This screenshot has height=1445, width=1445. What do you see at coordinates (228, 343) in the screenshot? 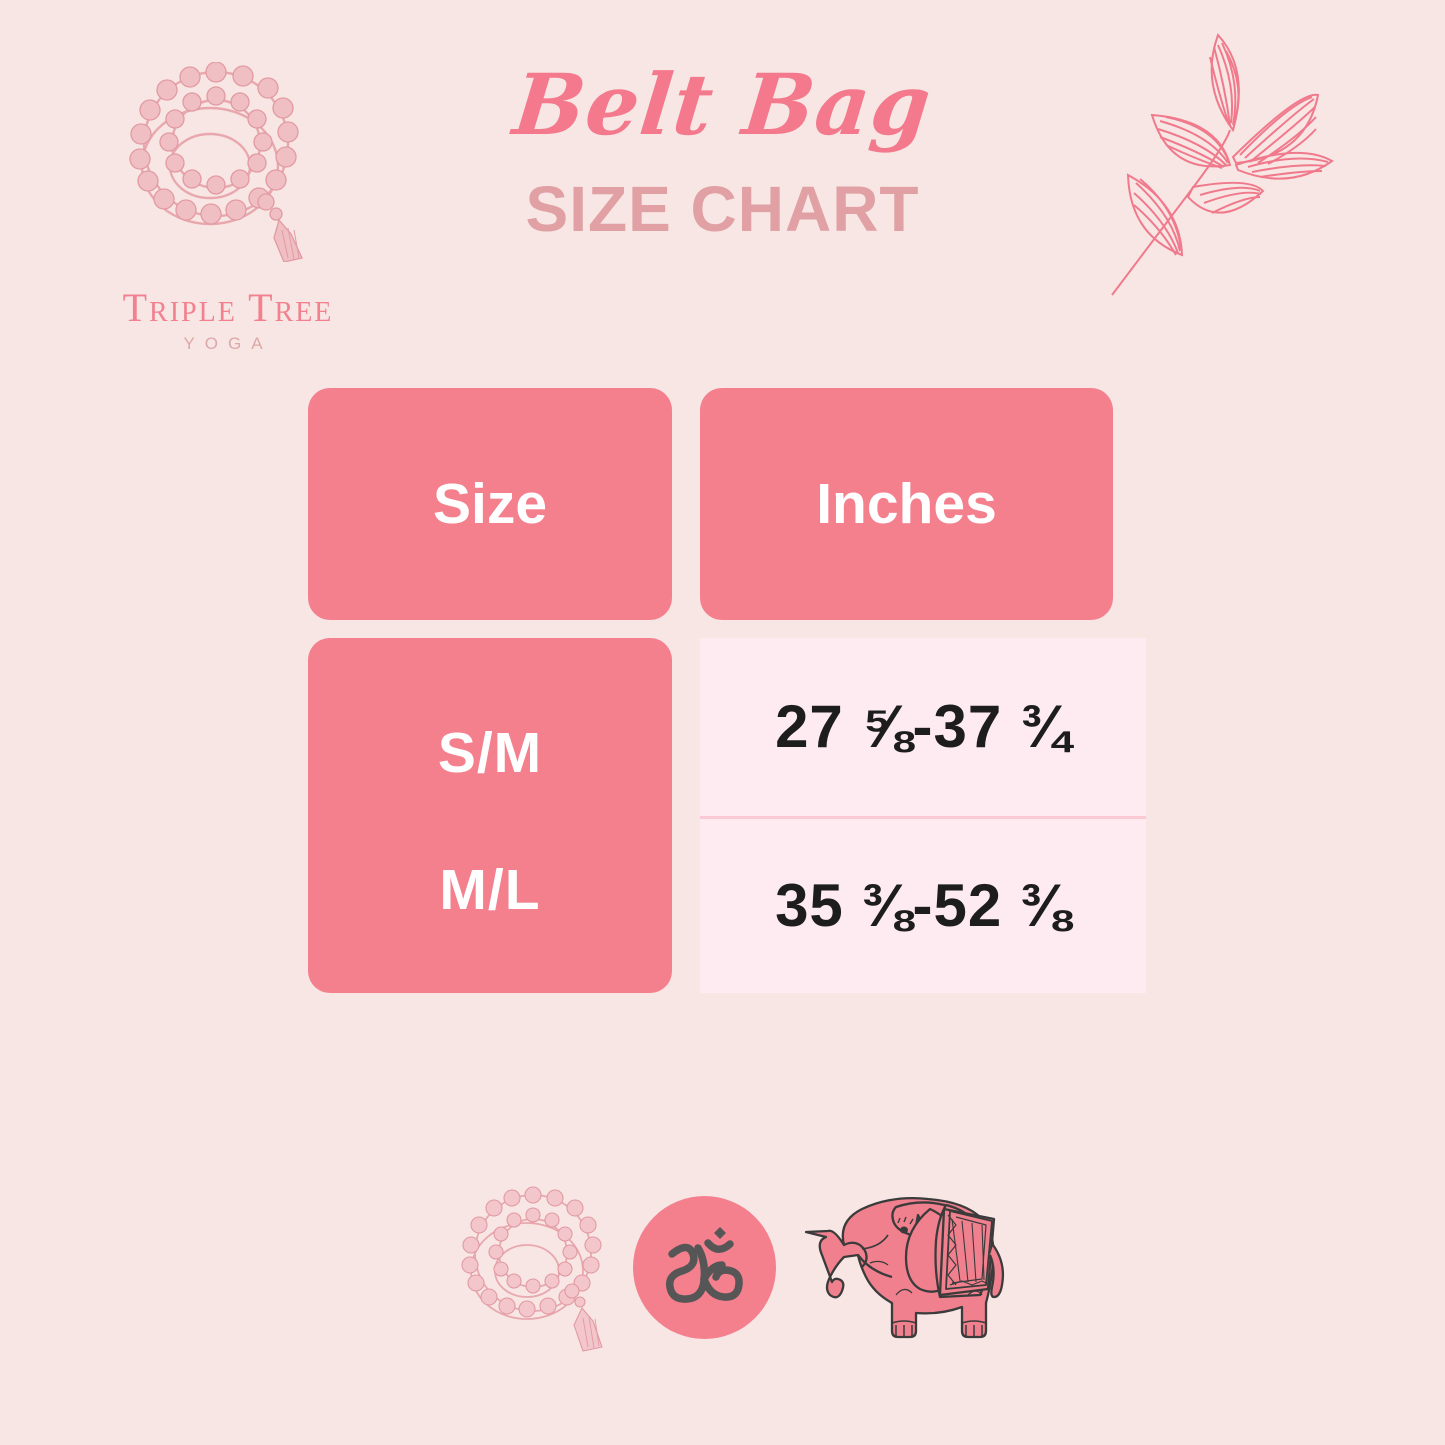
I see `brand-tagline: YOGA` at bounding box center [228, 343].